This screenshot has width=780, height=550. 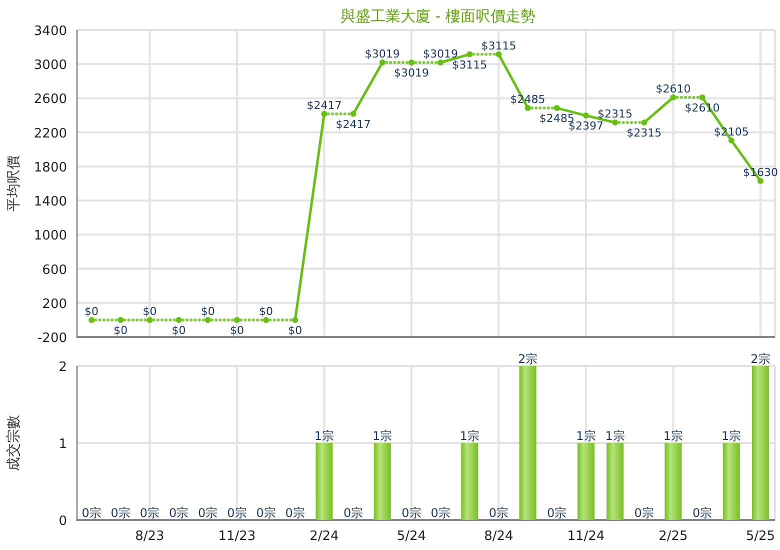 I want to click on x-tick-label: 11/23, so click(x=237, y=536).